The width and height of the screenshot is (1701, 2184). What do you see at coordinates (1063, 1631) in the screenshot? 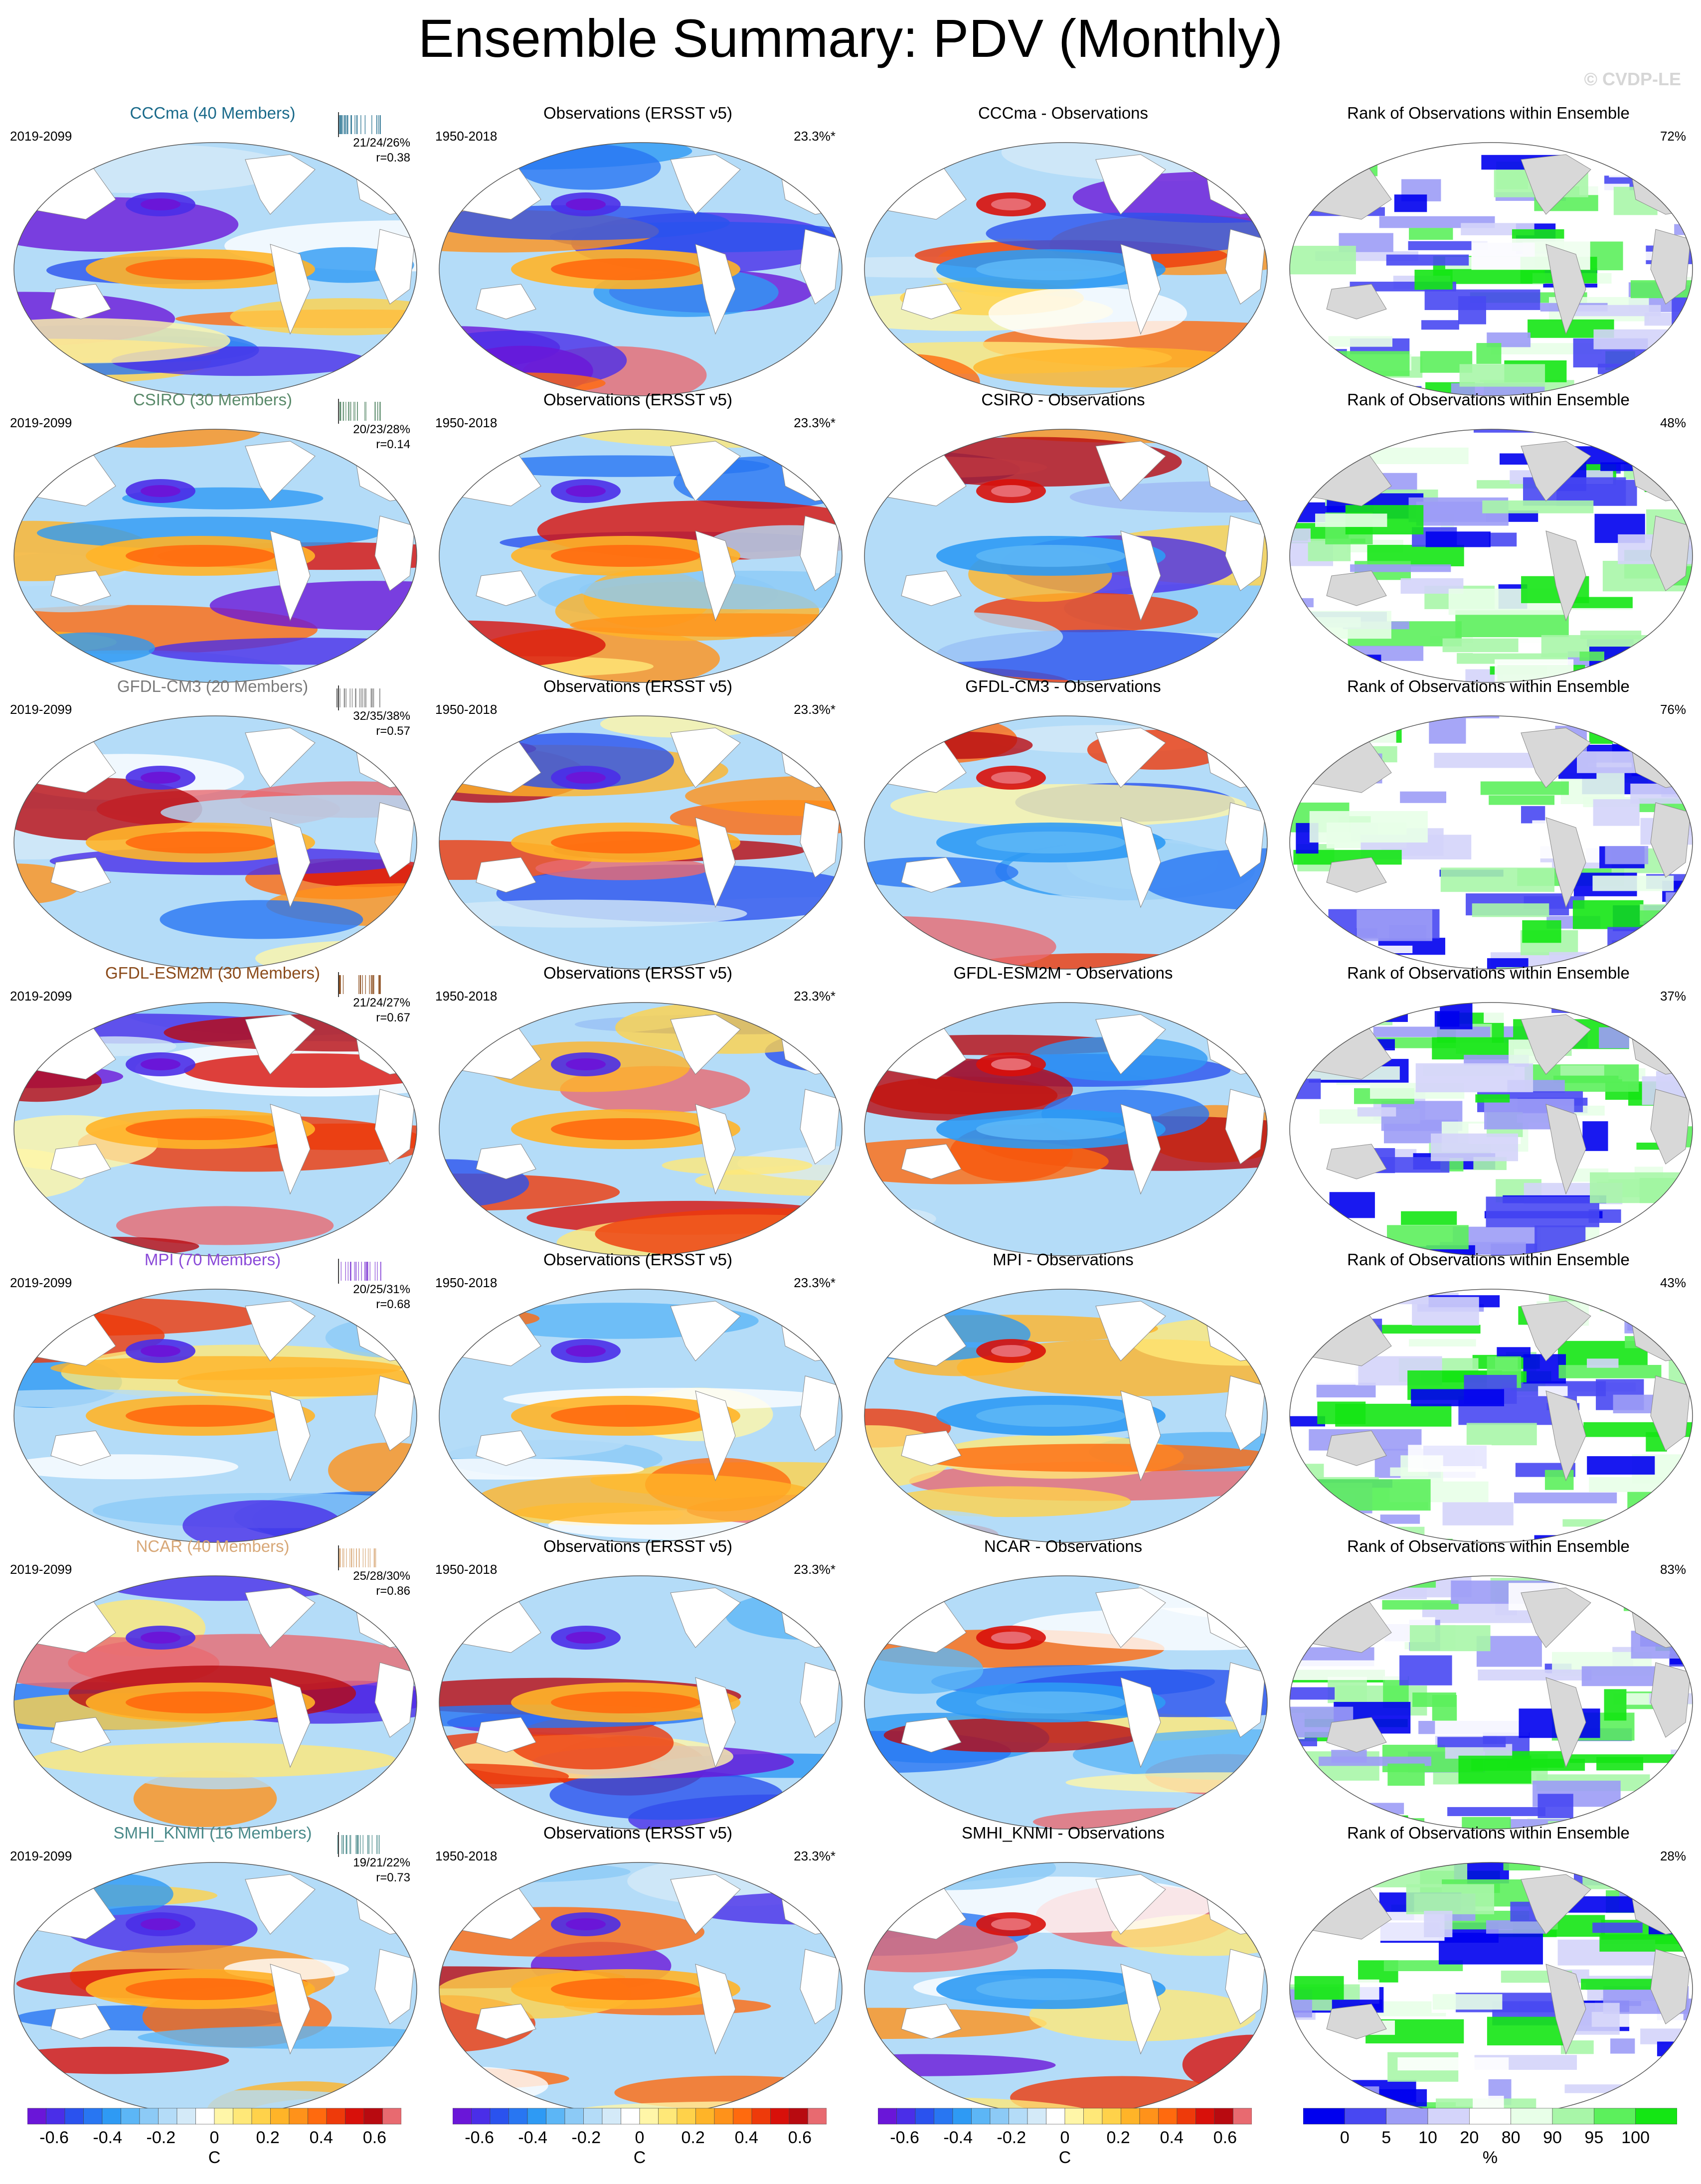
I see `panel-diff-6: NCAR - Observations` at bounding box center [1063, 1631].